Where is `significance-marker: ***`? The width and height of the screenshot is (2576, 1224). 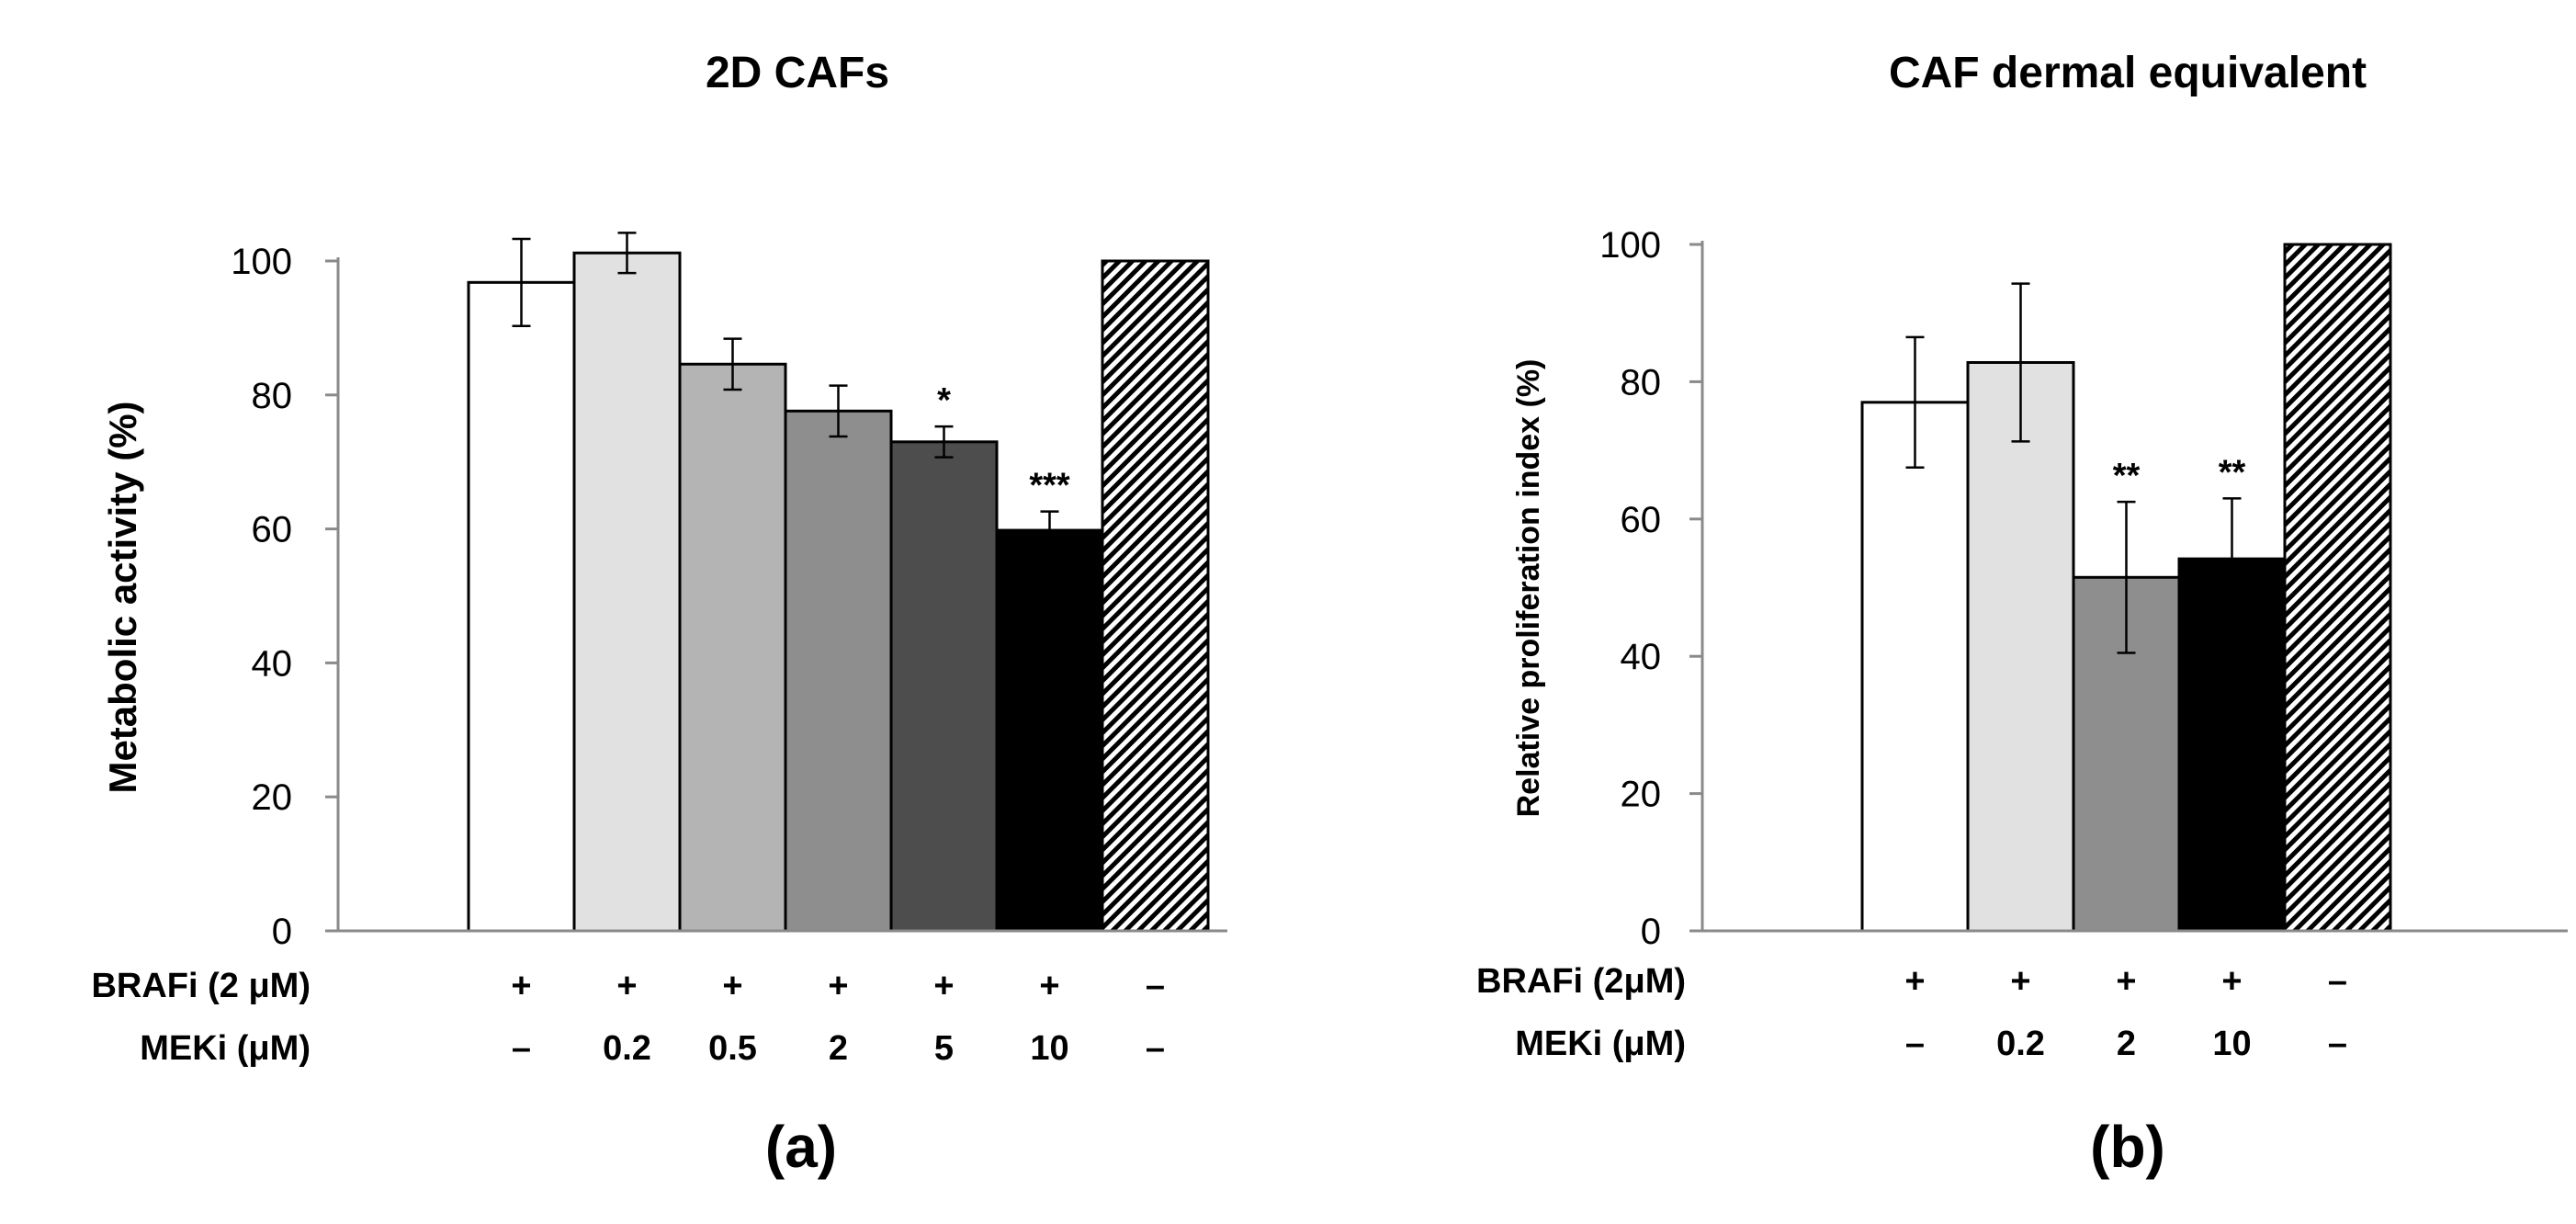
significance-marker: *** is located at coordinates (1049, 486).